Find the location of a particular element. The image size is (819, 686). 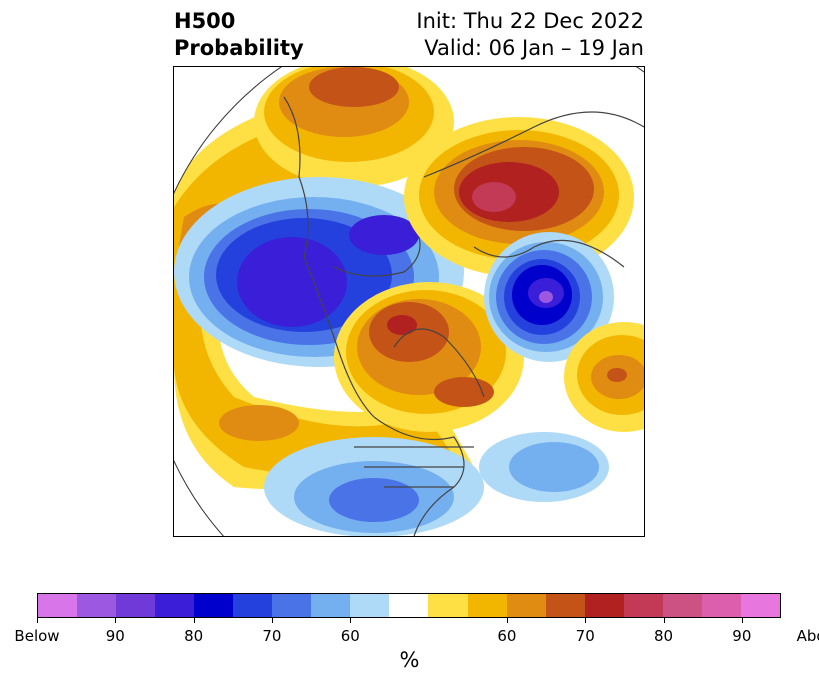

valid-period: Valid: 06 Jan – 19 Jan is located at coordinates (534, 48).